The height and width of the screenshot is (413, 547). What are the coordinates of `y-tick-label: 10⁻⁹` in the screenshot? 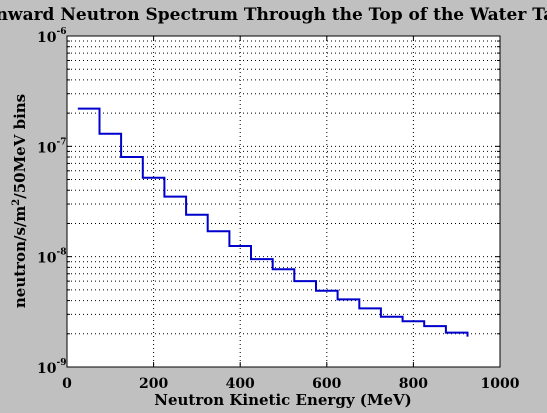 It's located at (51, 367).